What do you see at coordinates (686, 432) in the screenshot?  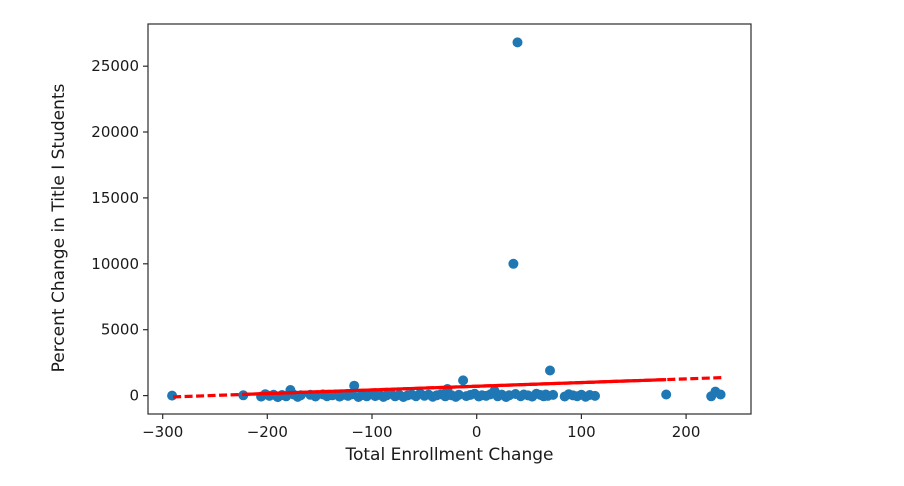 I see `x-tick-label: 200` at bounding box center [686, 432].